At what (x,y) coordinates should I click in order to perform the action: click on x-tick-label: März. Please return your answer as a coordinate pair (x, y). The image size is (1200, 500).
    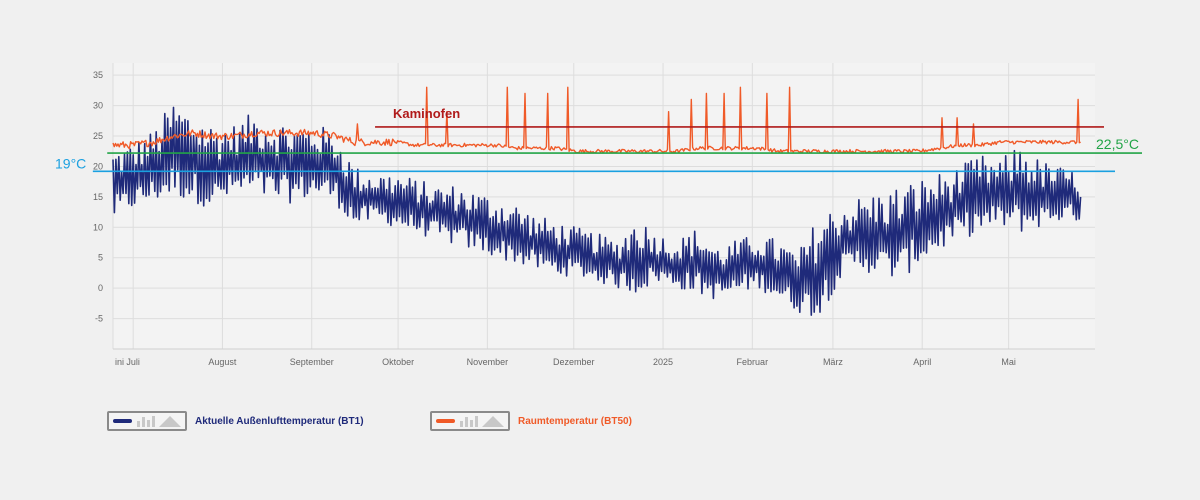
    Looking at the image, I should click on (833, 362).